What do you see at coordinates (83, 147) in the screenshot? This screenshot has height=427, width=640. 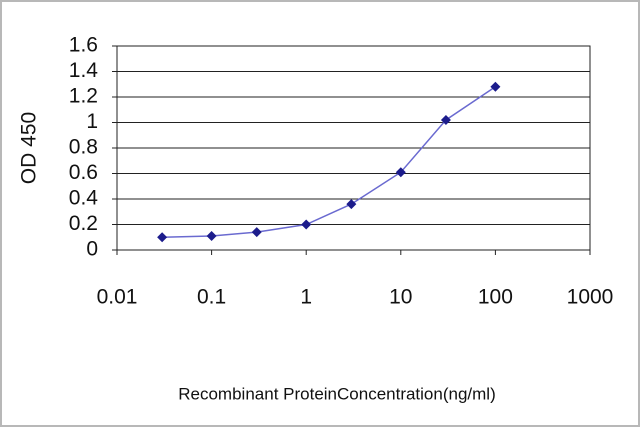 I see `y-tick-label: 0.8` at bounding box center [83, 147].